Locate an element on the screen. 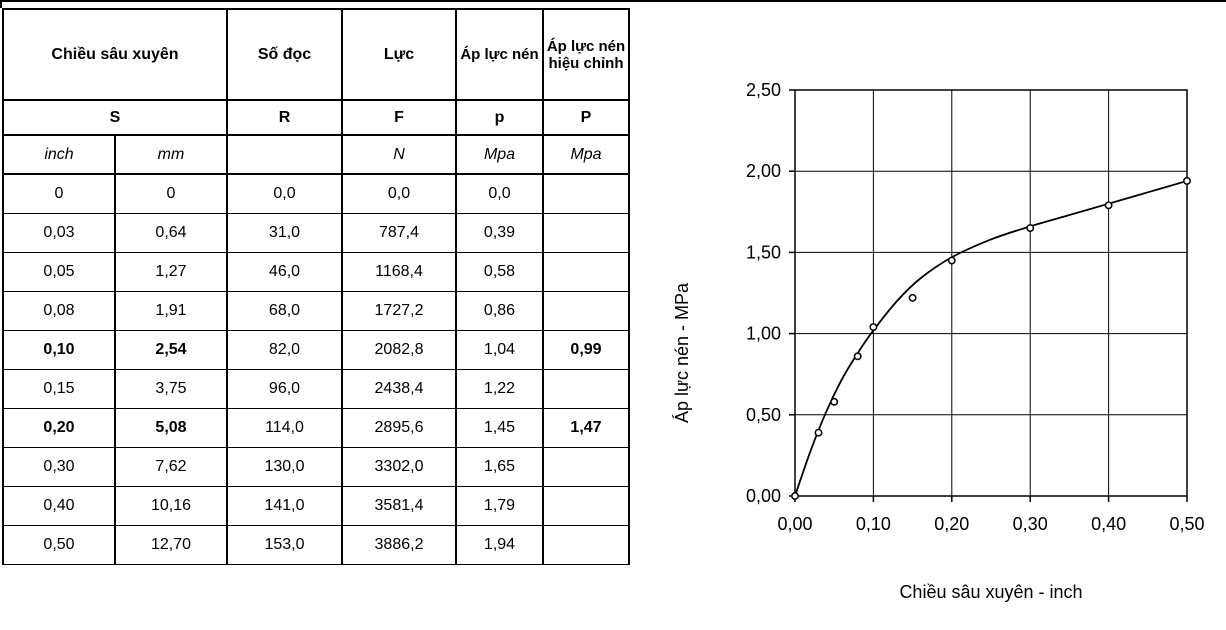 The image size is (1226, 630). table-row: 0,40 10,16 141,0 3581,4 1,79 is located at coordinates (316, 505).